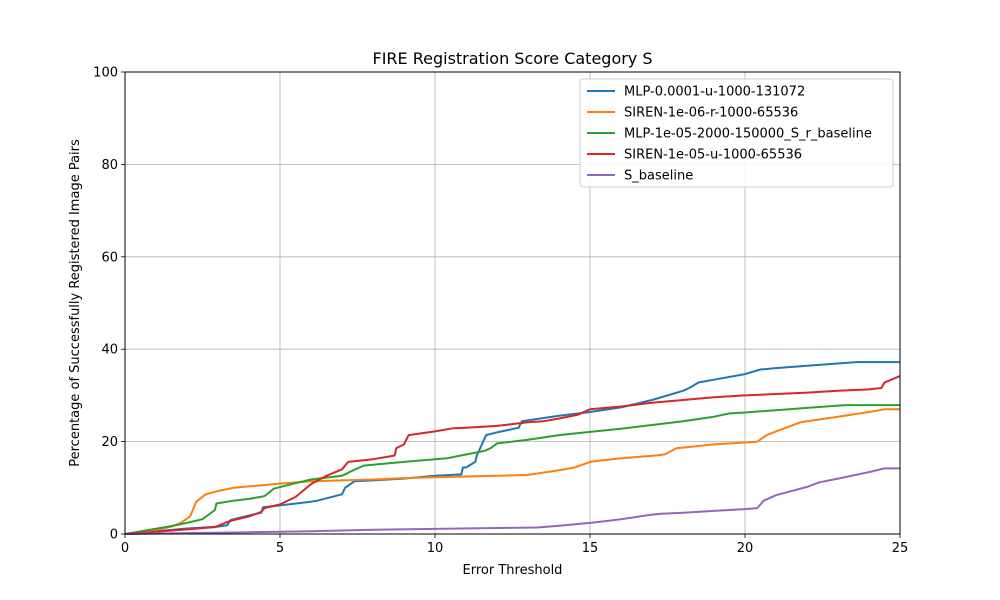 The height and width of the screenshot is (600, 1000). I want to click on y-tick-label: 100, so click(105, 73).